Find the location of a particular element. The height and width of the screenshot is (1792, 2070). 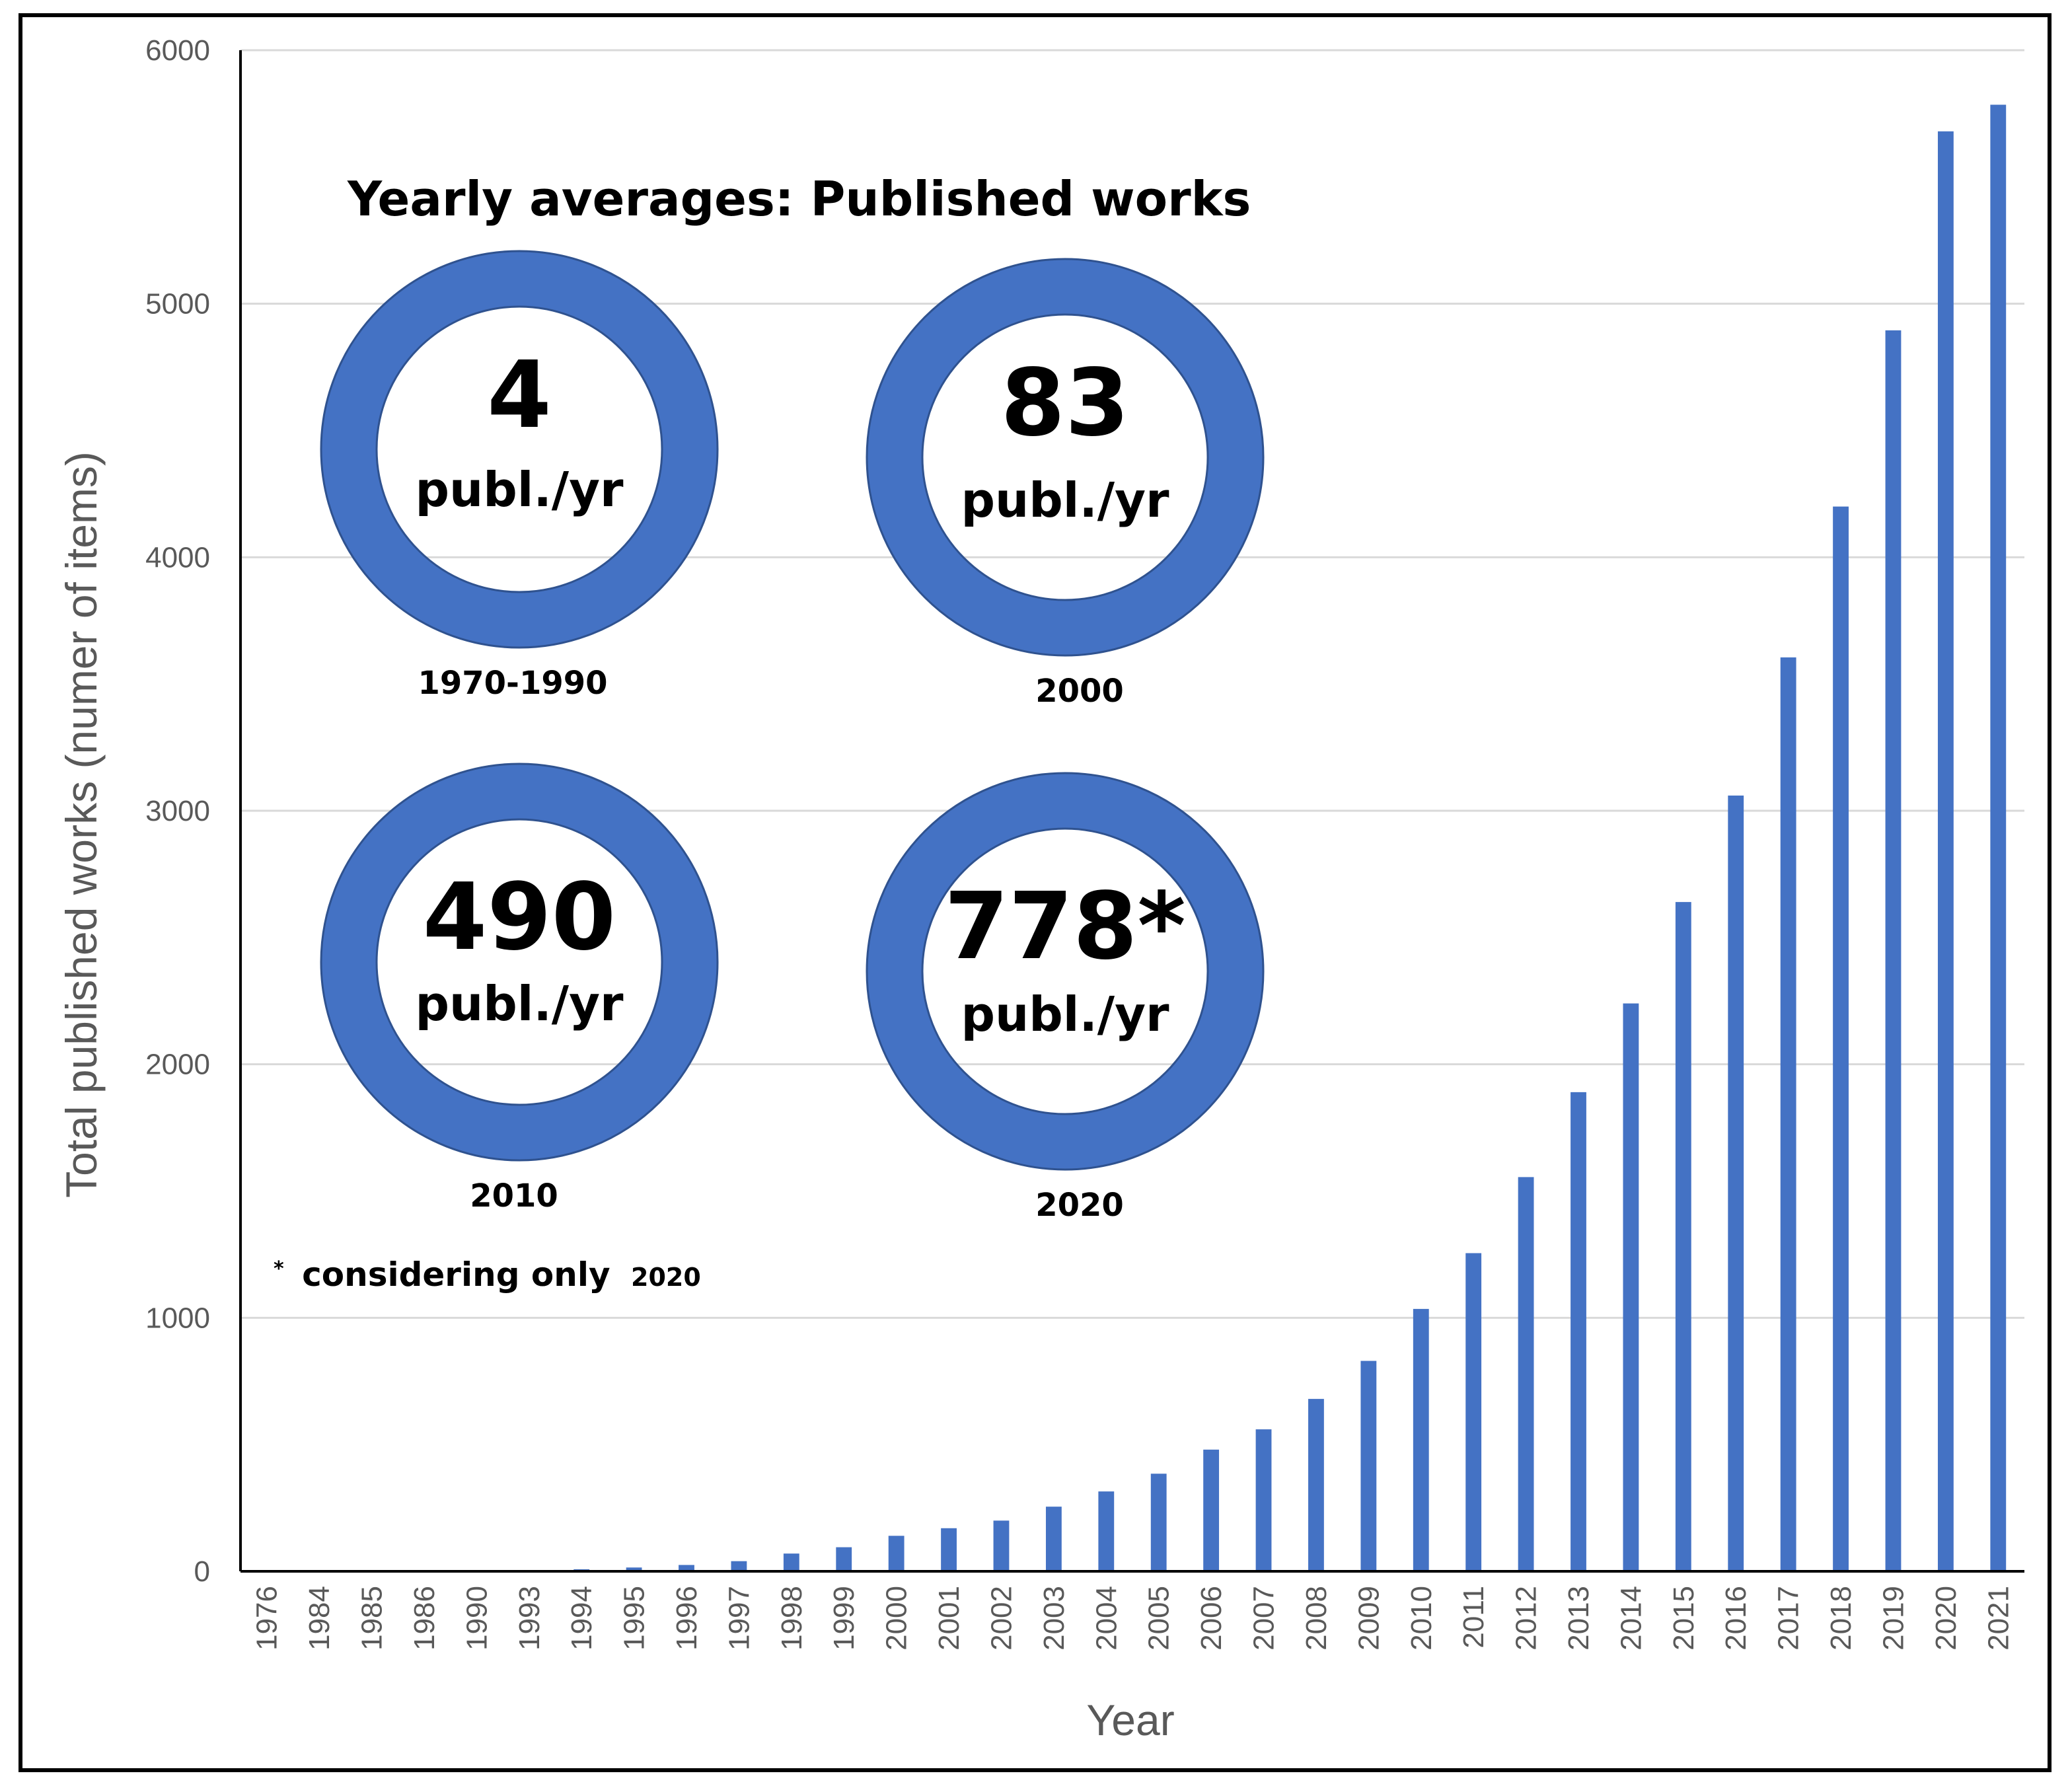

bar-2011 is located at coordinates (1473, 1412).